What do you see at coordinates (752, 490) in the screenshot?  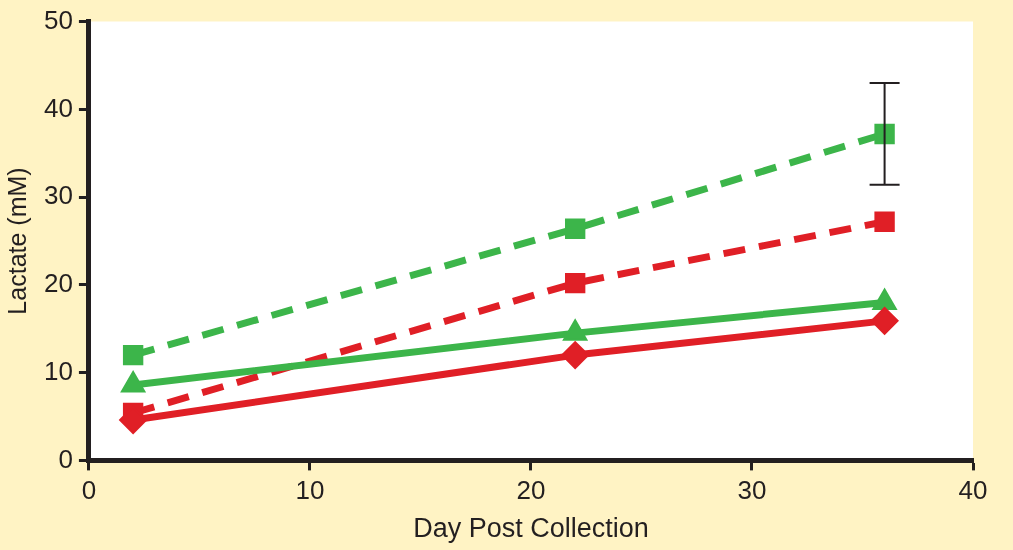 I see `x-tick-label: 30` at bounding box center [752, 490].